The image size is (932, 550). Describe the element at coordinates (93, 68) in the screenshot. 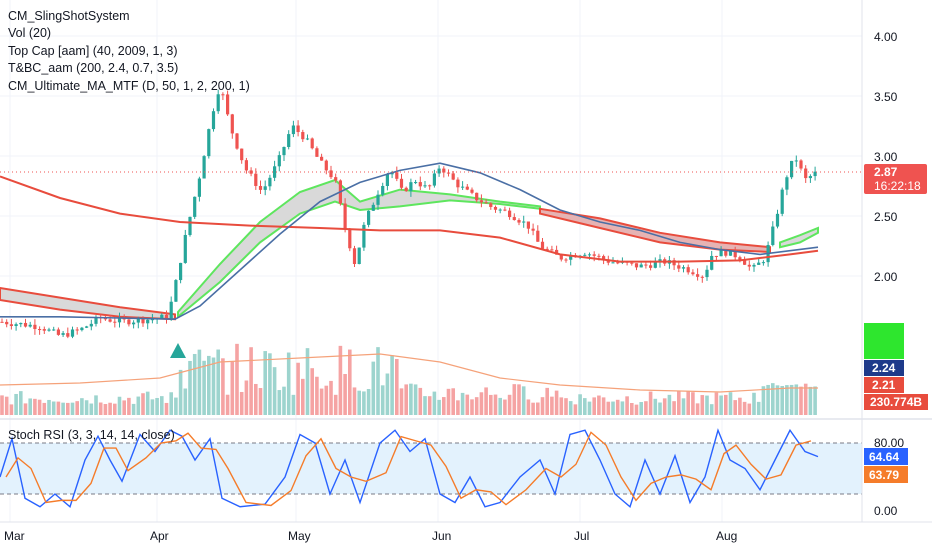

I see `legend-tbc: T&BC_aam (200, 2.4, 0.7, 3.5)` at that location.